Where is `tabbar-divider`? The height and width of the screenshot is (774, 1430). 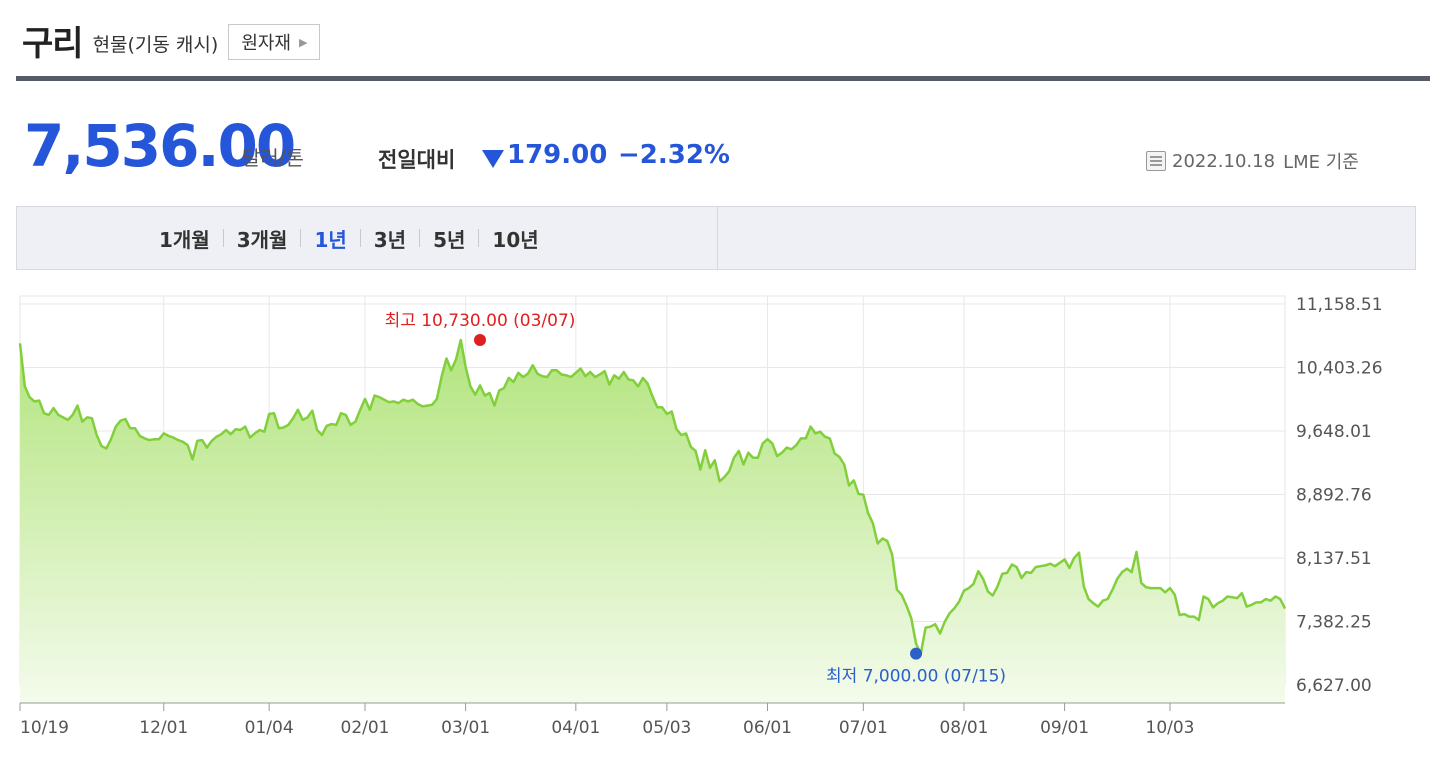 tabbar-divider is located at coordinates (717, 238).